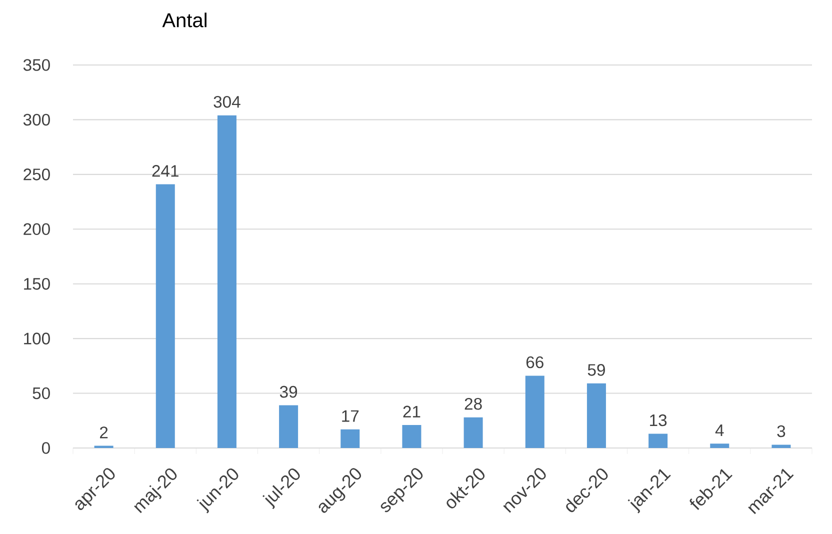  I want to click on data-label: 17, so click(350, 416).